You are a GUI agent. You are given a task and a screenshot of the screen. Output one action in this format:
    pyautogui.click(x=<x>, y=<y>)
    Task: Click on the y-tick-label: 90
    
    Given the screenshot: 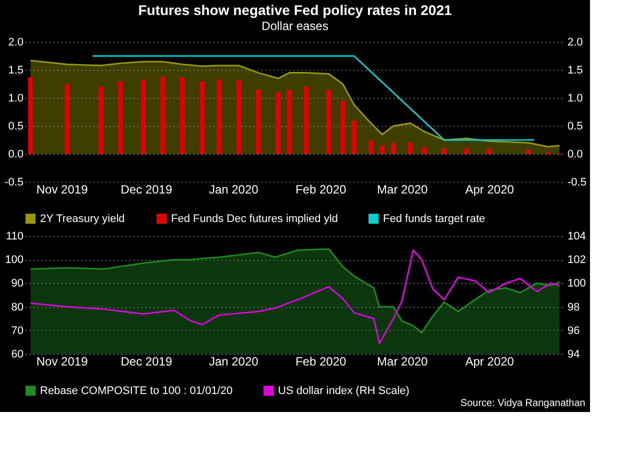 What is the action you would take?
    pyautogui.click(x=17, y=284)
    